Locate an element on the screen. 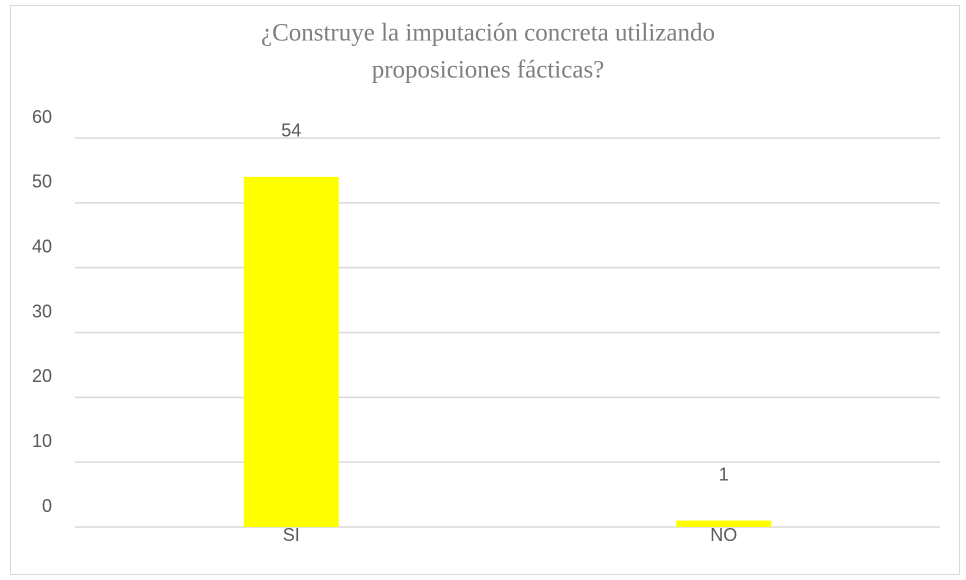 The image size is (966, 580). y-tick-label: 60 is located at coordinates (42, 117).